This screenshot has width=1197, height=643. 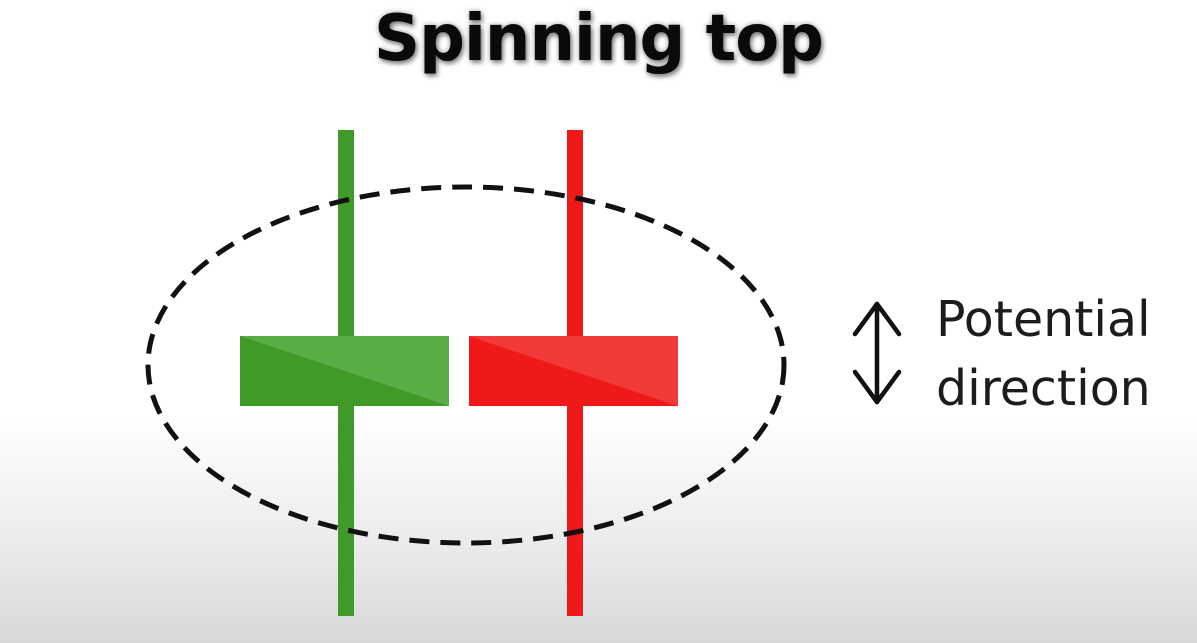 I want to click on diagram-title: Spinning top, so click(x=599, y=39).